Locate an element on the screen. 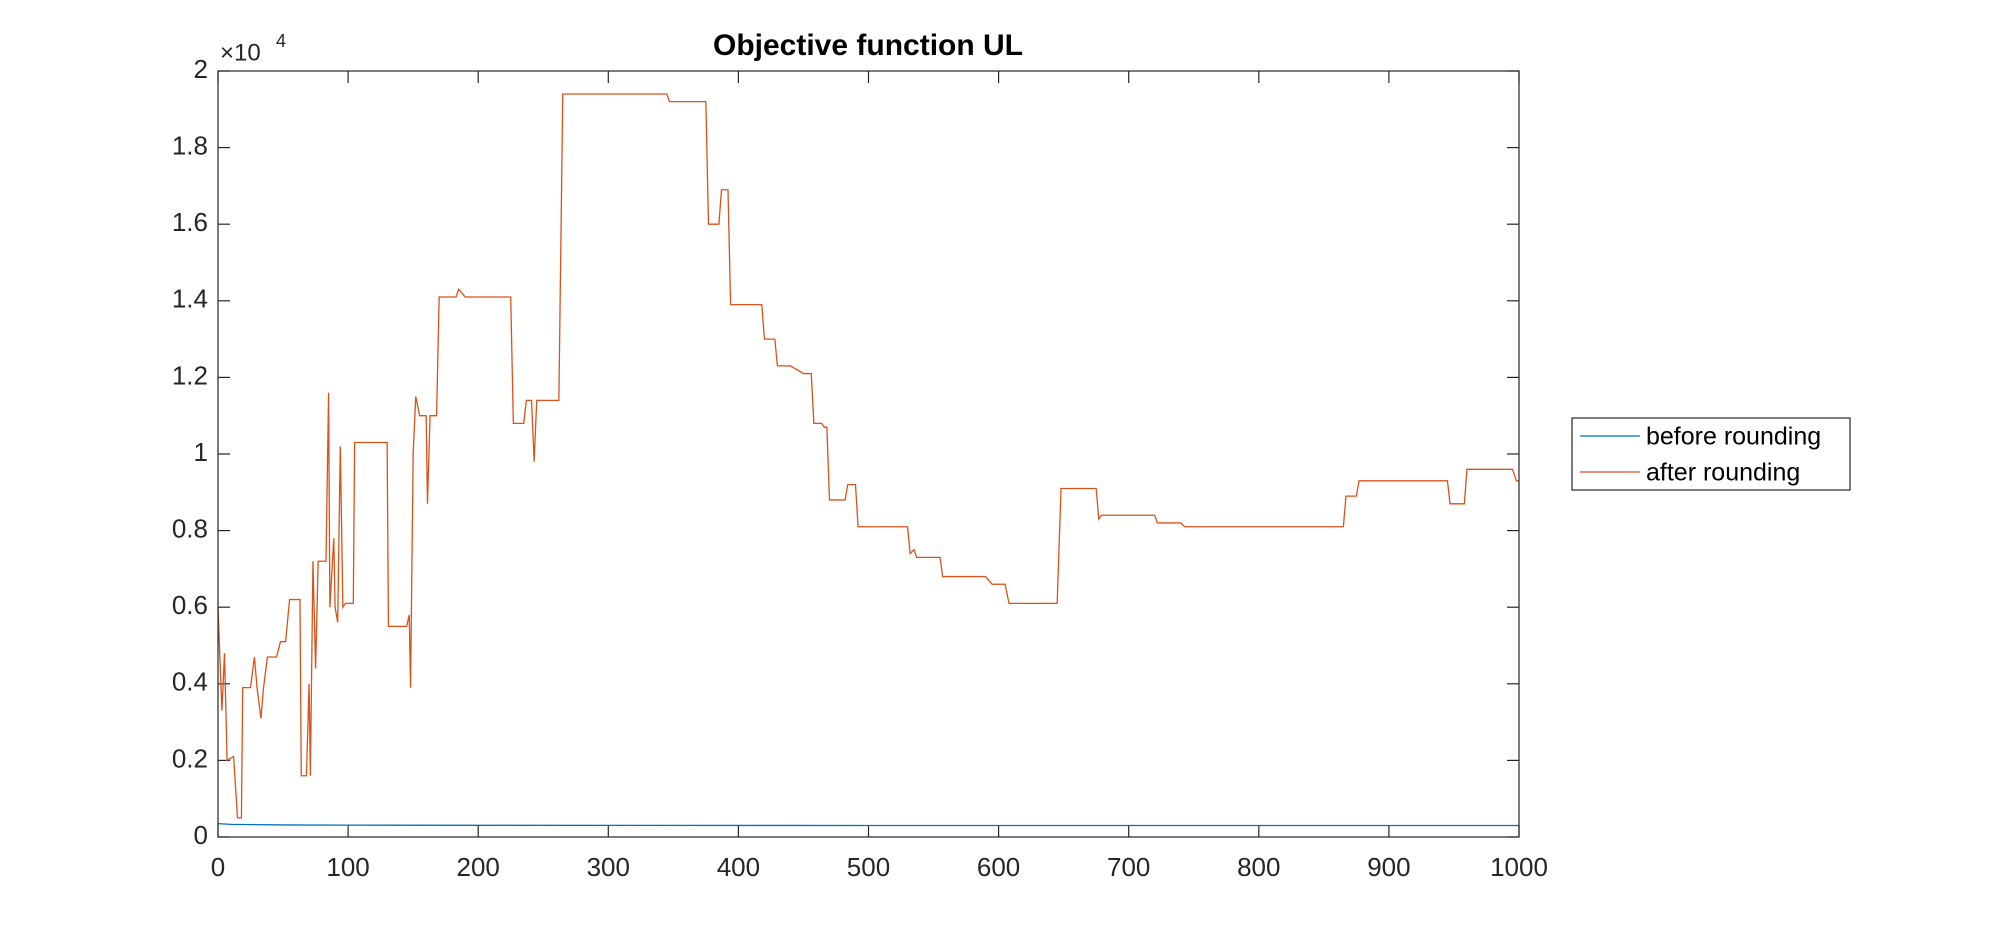  y-tick-label: 0 is located at coordinates (201, 835).